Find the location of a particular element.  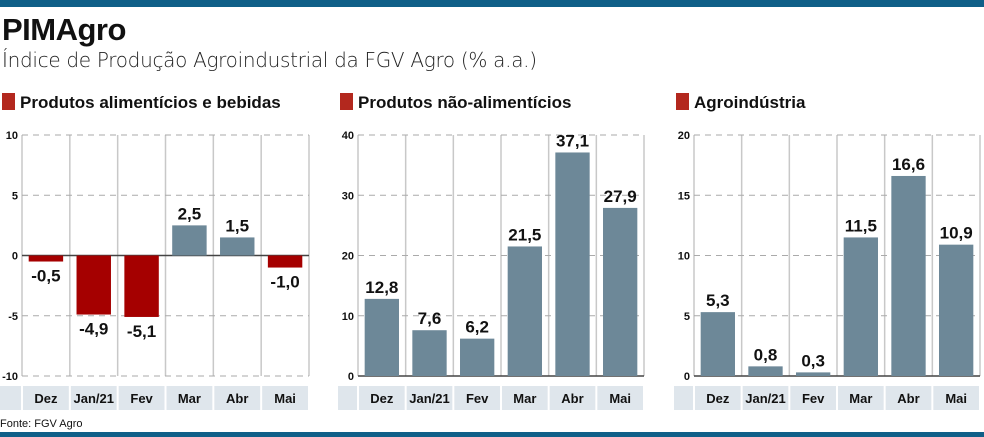

data-label: -5,1 is located at coordinates (141, 331).